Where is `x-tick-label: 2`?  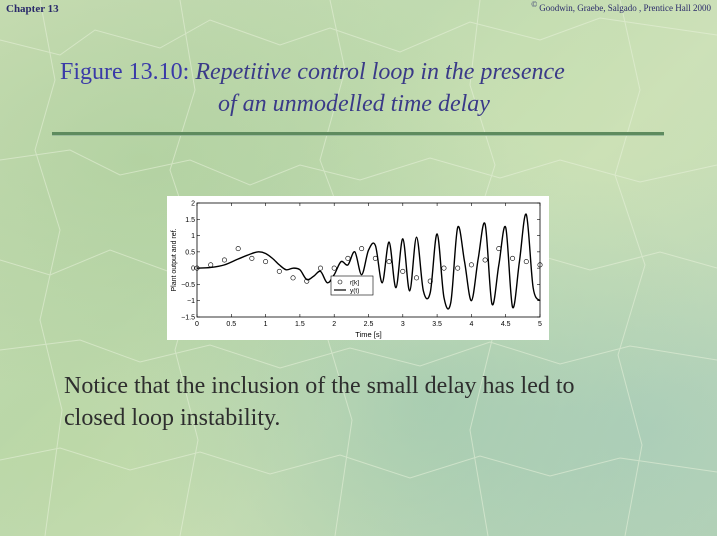 x-tick-label: 2 is located at coordinates (334, 324).